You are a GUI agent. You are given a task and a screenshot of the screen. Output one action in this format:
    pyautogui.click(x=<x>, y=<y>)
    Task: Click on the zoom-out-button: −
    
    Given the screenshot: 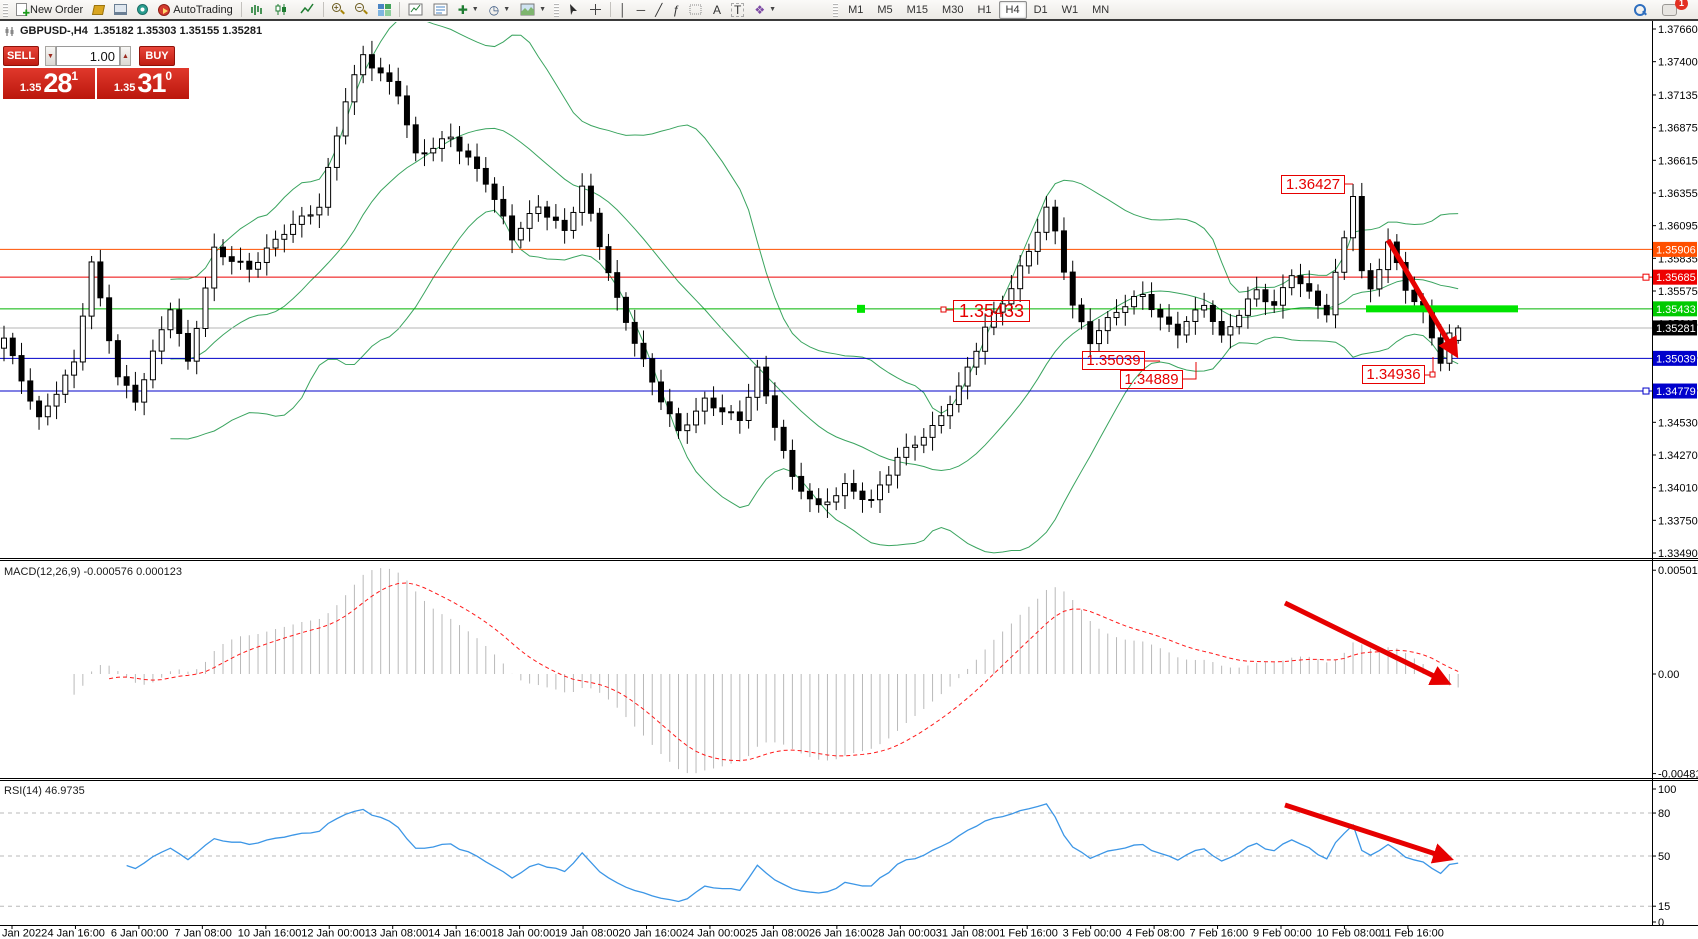 What is the action you would take?
    pyautogui.click(x=361, y=10)
    